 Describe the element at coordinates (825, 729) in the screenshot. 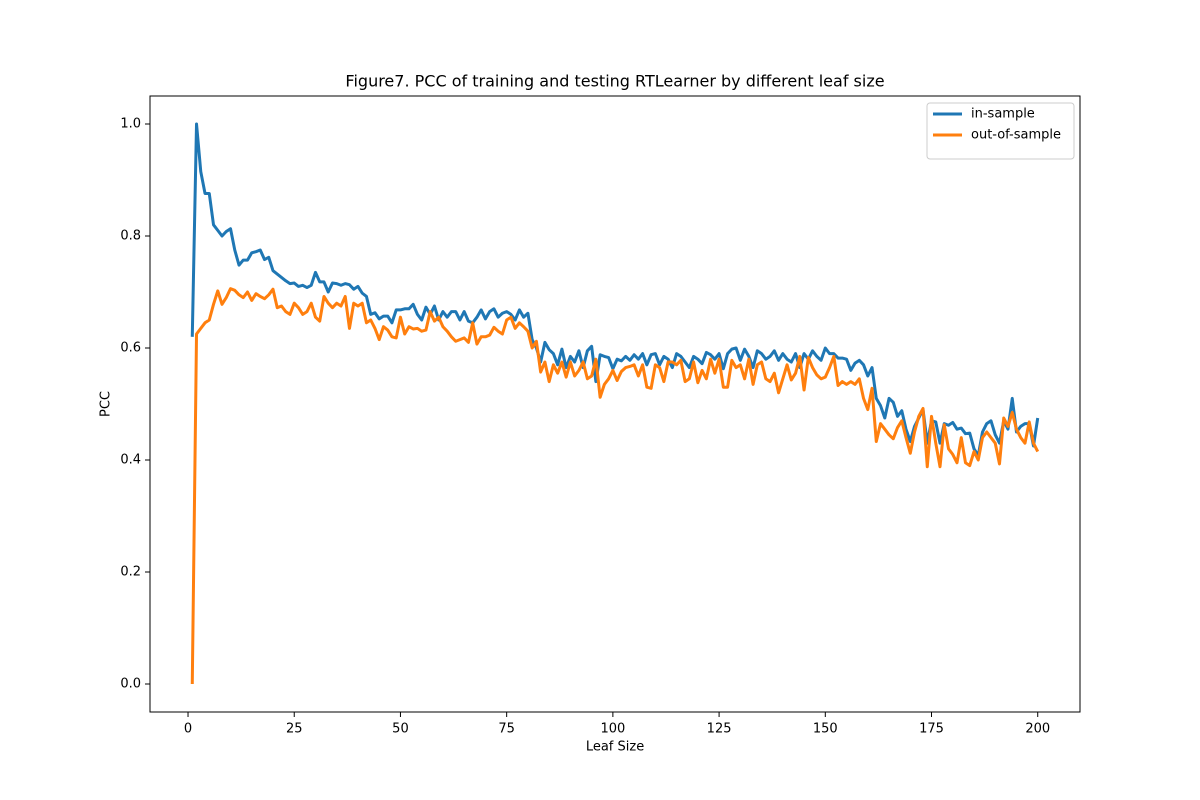

I see `x-tick-label: 150` at that location.